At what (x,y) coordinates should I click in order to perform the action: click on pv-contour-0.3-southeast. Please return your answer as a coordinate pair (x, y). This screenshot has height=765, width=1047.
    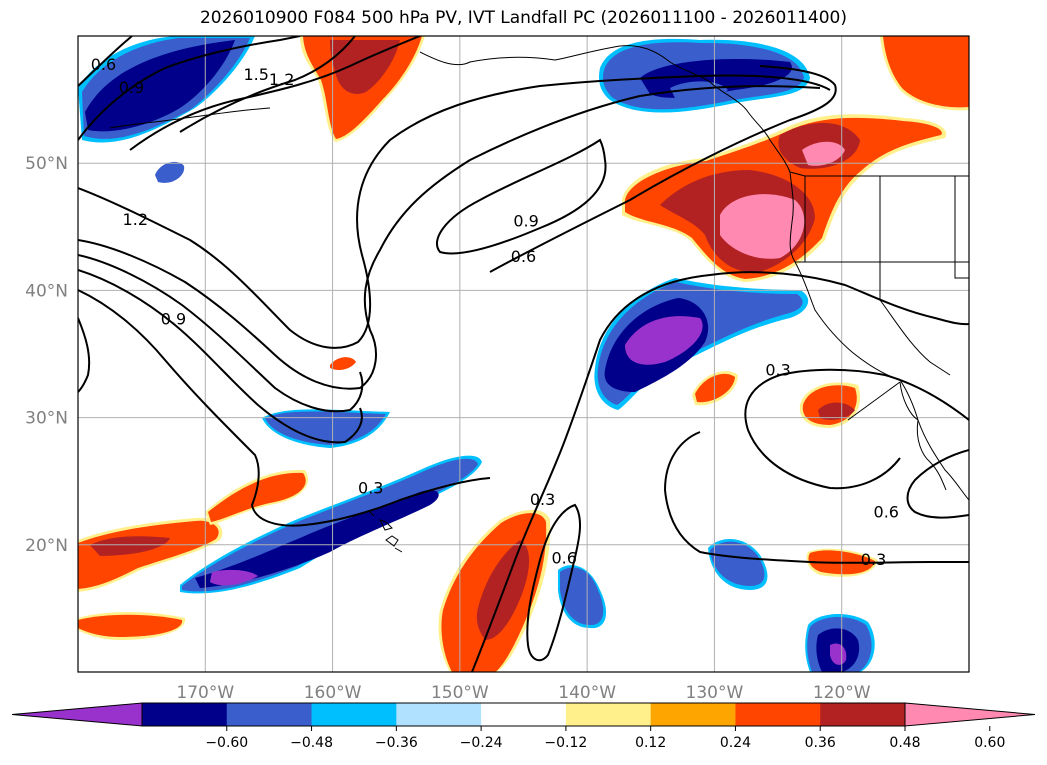
    Looking at the image, I should click on (856, 429).